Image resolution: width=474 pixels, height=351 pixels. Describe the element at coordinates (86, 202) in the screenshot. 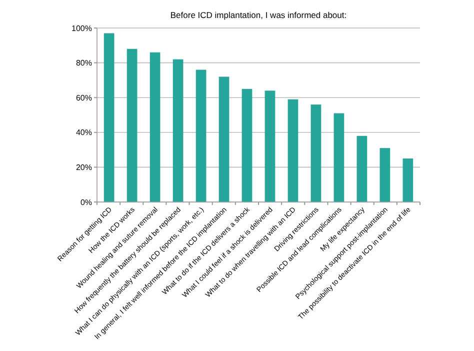

I see `y-tick-label: 0%` at that location.